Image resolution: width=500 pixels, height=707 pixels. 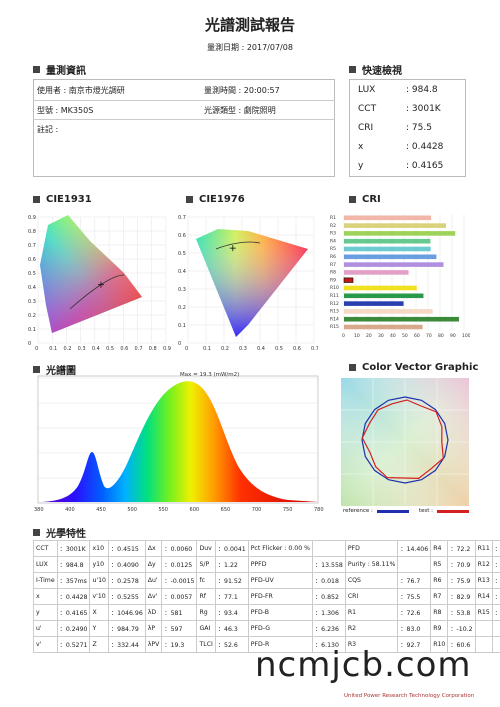 What do you see at coordinates (110, 349) in the screenshot?
I see `x-tick-label: 0.5` at bounding box center [110, 349].